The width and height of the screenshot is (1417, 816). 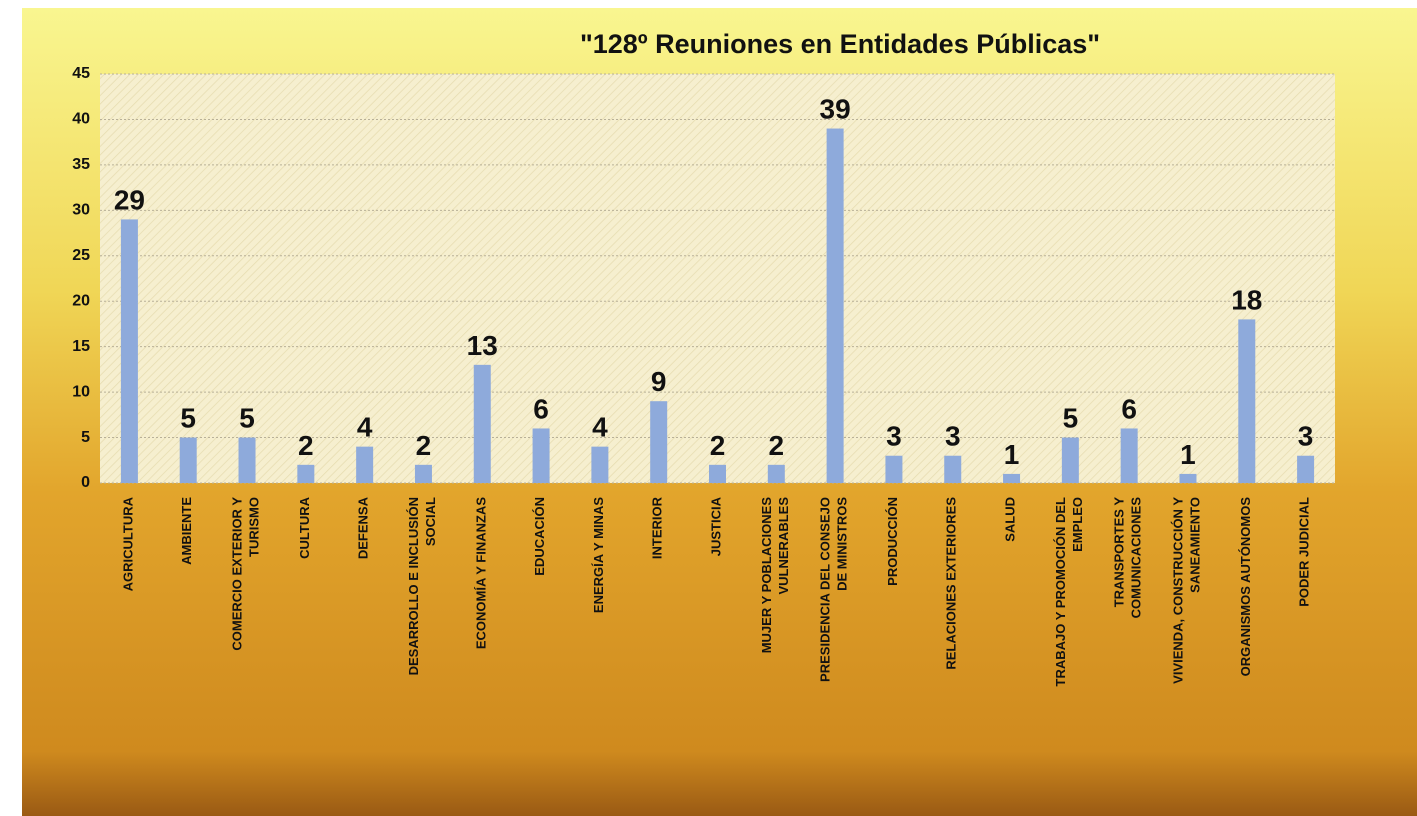 What do you see at coordinates (1246, 299) in the screenshot?
I see `value-label: 18` at bounding box center [1246, 299].